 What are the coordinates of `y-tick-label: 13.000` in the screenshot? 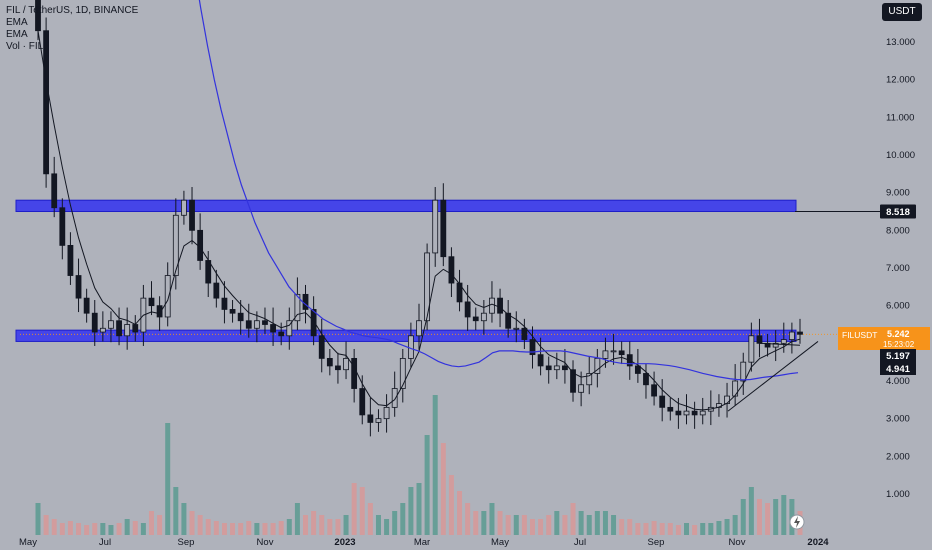 It's located at (900, 42).